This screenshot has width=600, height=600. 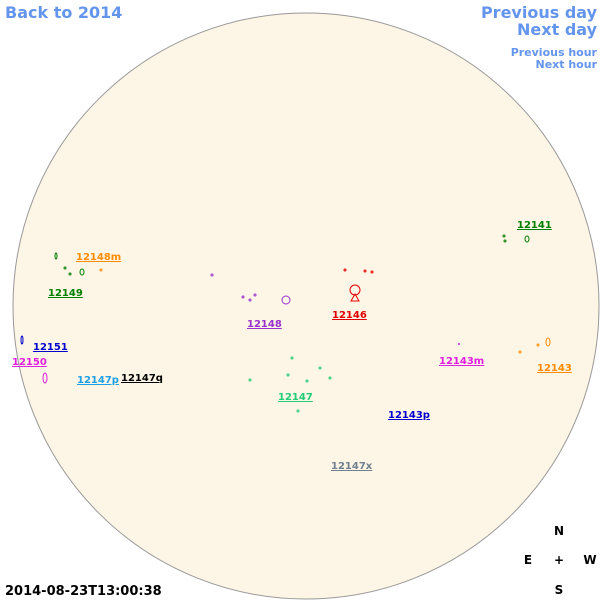 I want to click on compass-center: +, so click(x=559, y=560).